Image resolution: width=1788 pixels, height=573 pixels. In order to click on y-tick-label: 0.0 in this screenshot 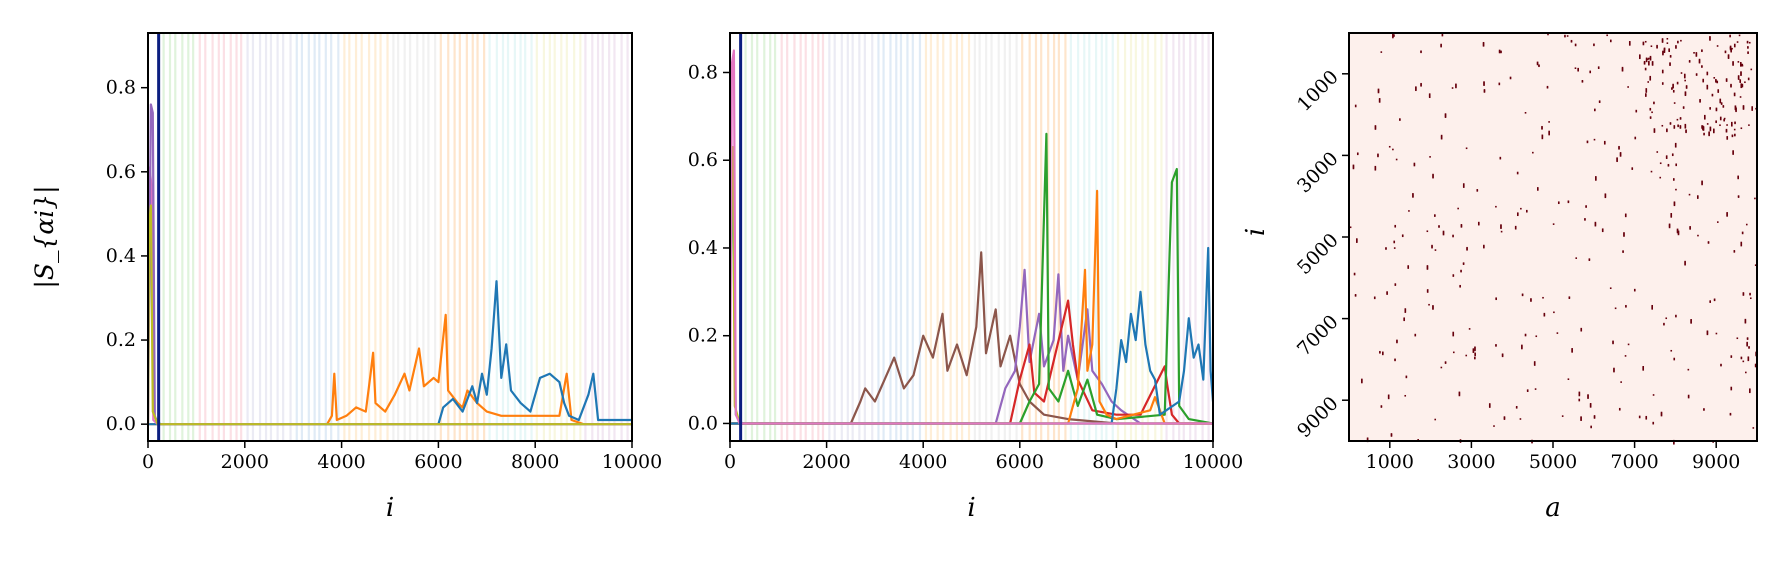, I will do `click(121, 424)`.